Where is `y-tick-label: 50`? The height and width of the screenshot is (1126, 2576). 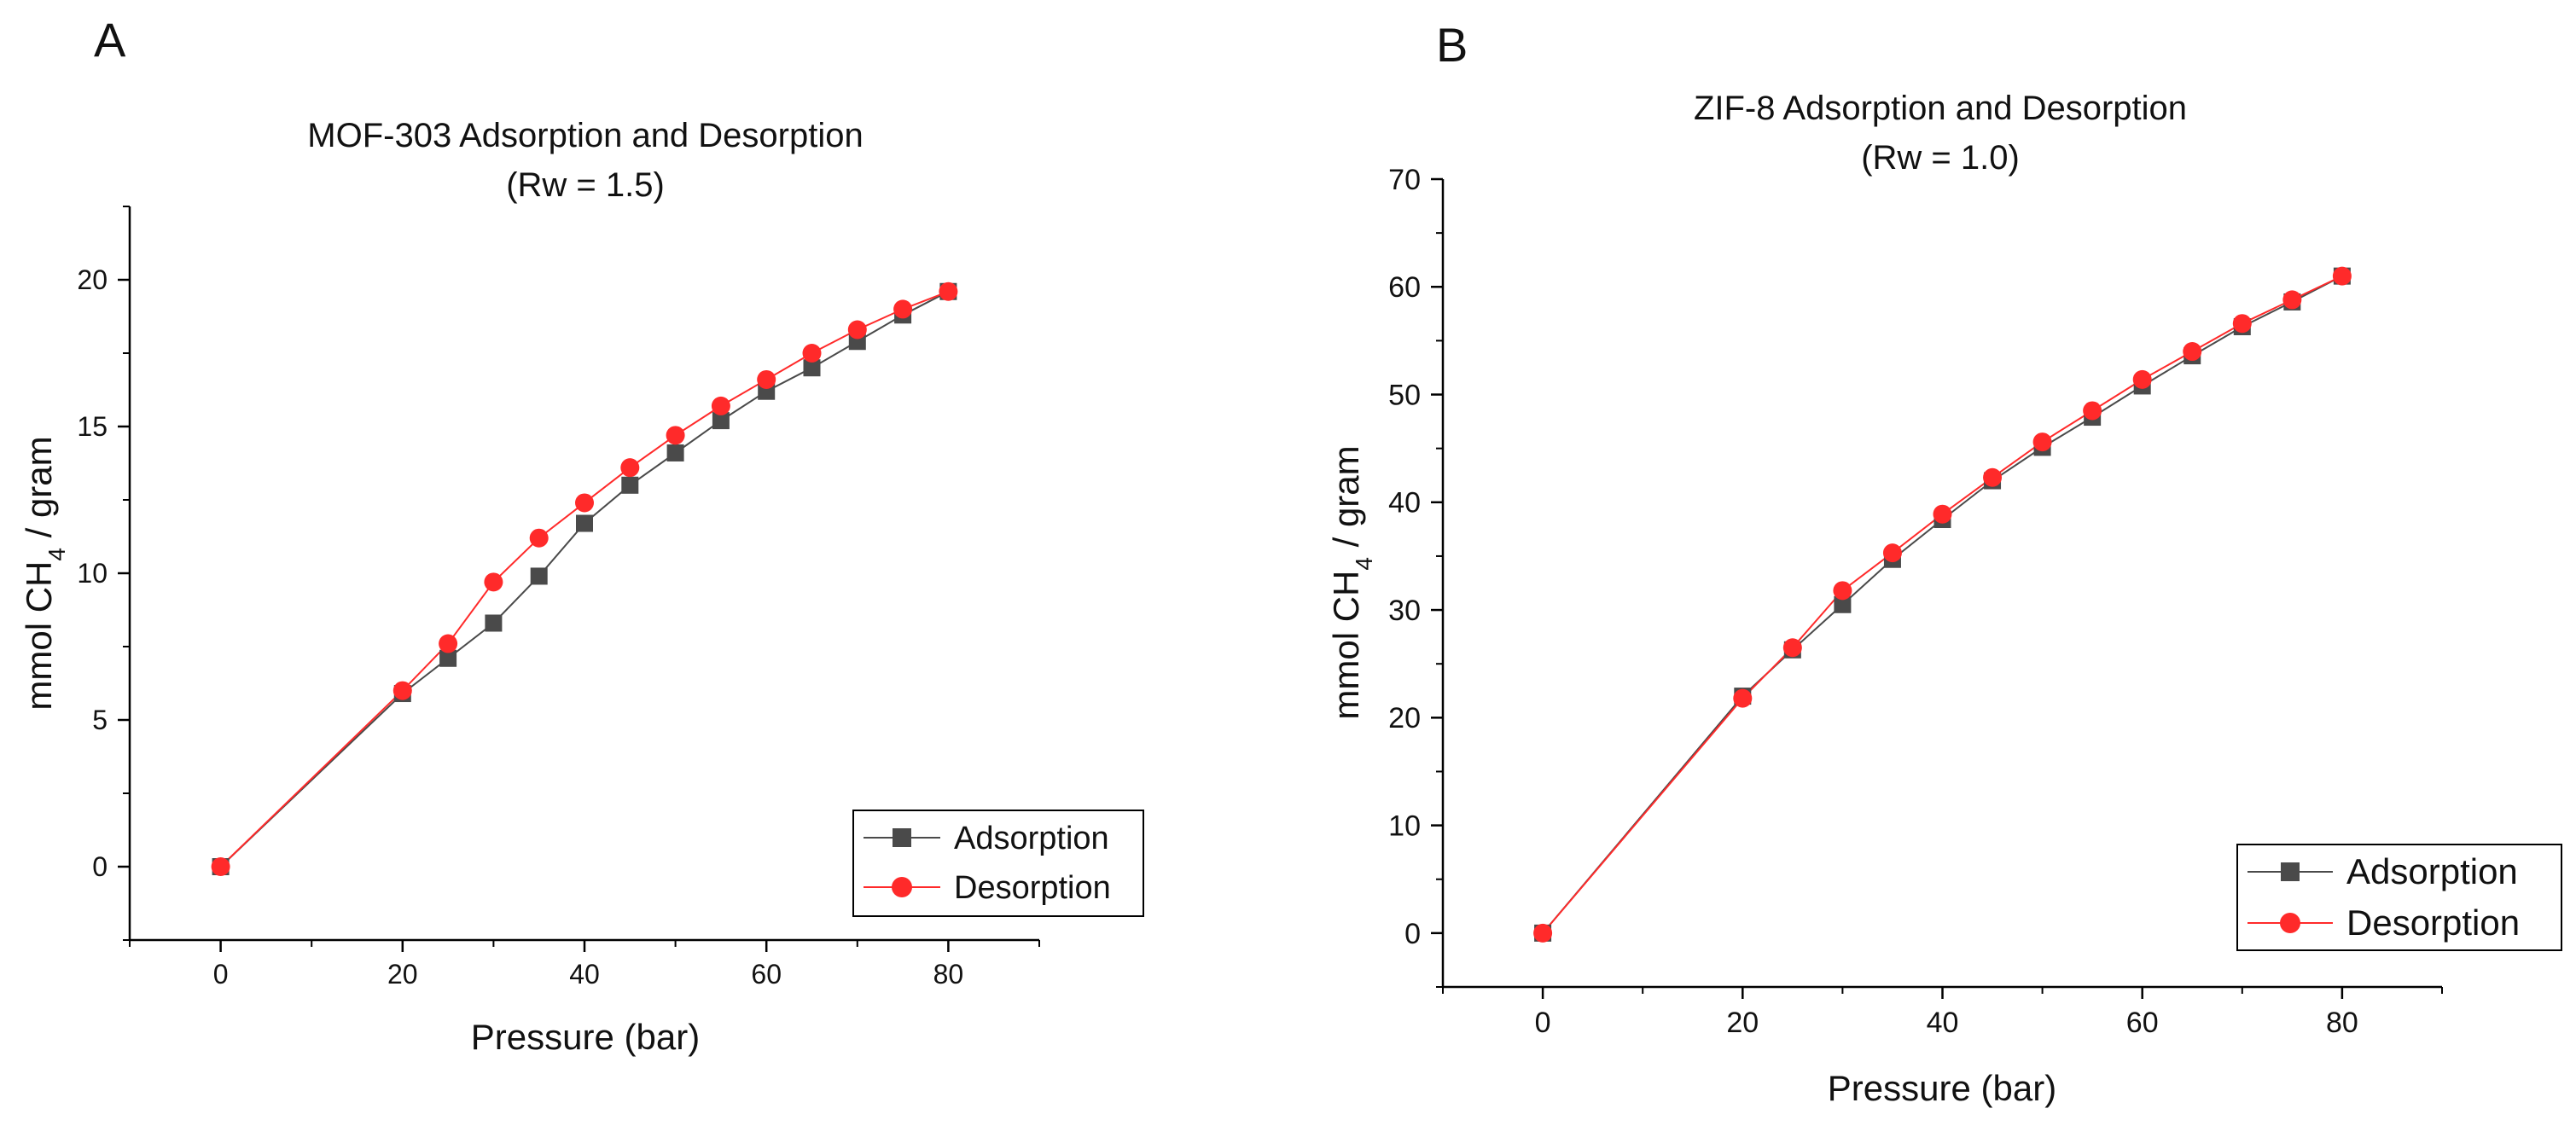
y-tick-label: 50 is located at coordinates (1404, 395).